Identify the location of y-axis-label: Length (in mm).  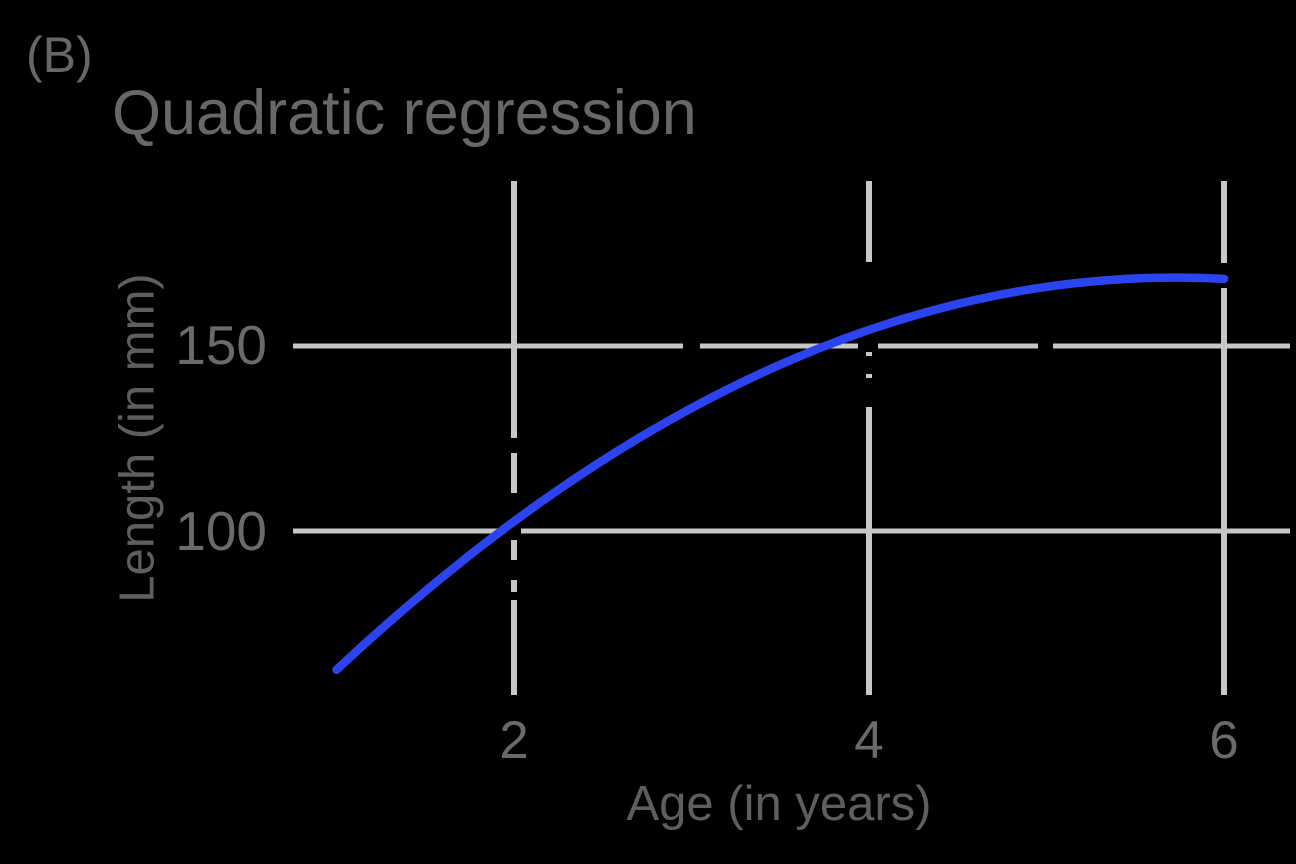
(137, 438).